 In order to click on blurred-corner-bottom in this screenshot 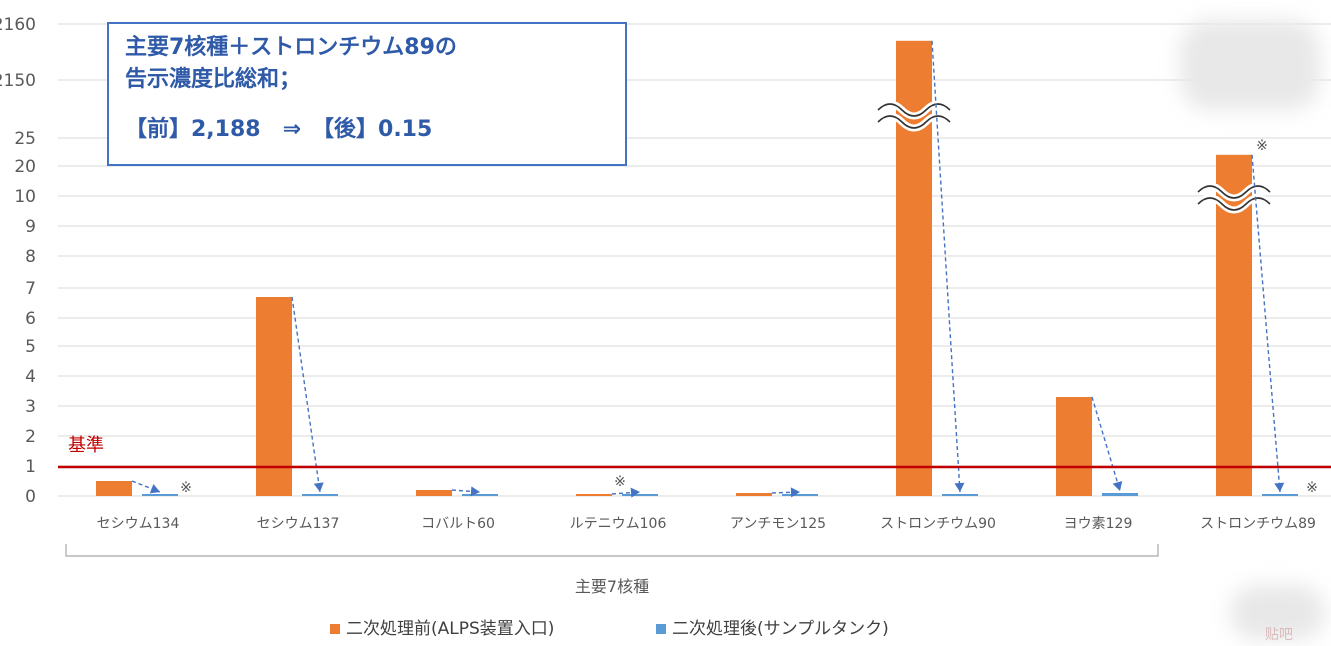, I will do `click(1277, 612)`.